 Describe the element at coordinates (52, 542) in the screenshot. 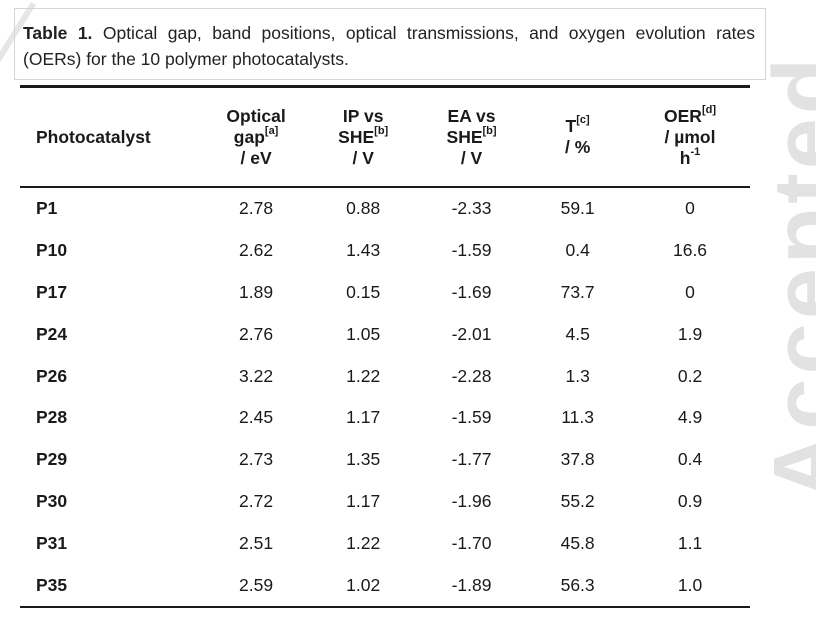

I see `cell-photocatalyst: P31` at that location.